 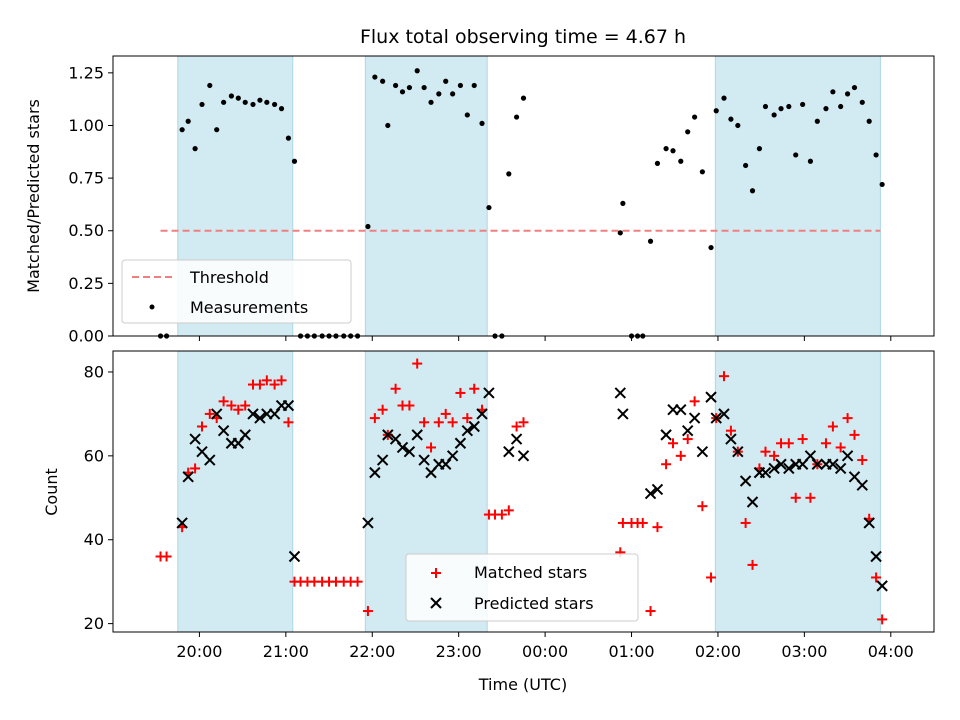 What do you see at coordinates (522, 587) in the screenshot?
I see `bottom-legend-box` at bounding box center [522, 587].